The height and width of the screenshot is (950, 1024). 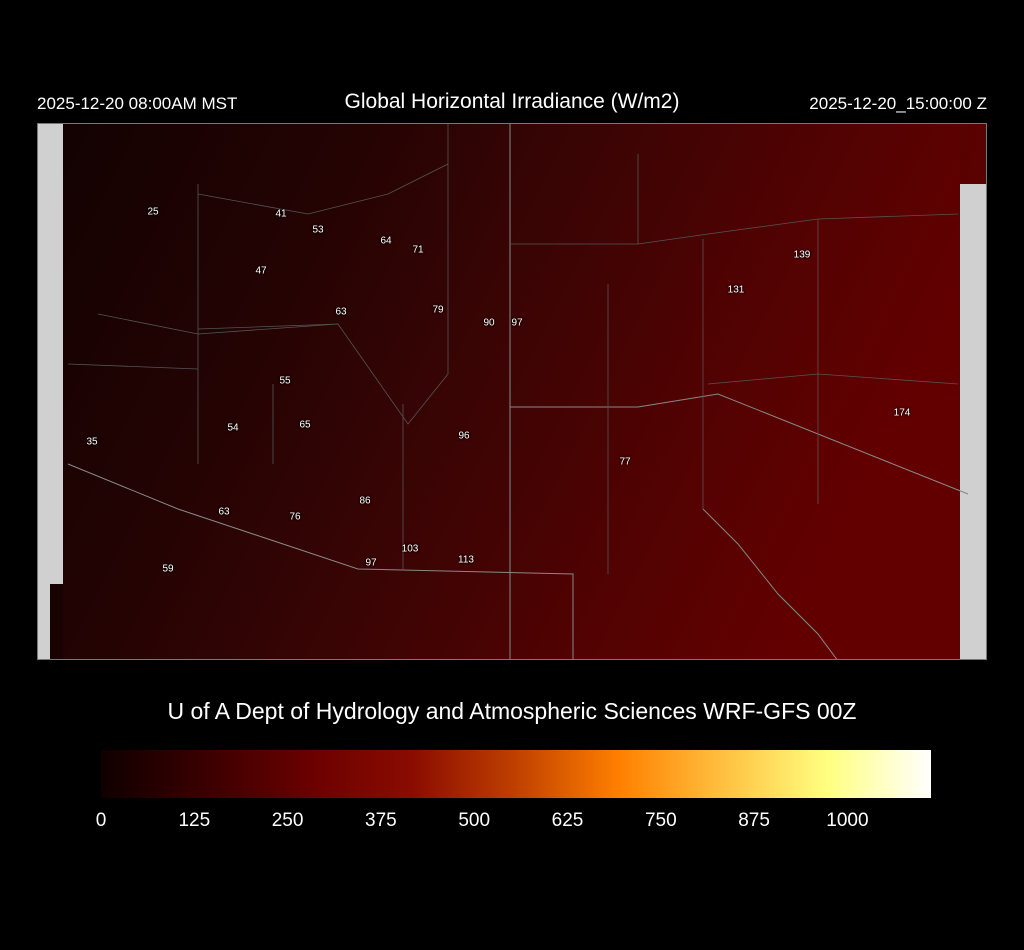 I want to click on map-title: Global Horizontal Irradiance (W/m2), so click(x=512, y=101).